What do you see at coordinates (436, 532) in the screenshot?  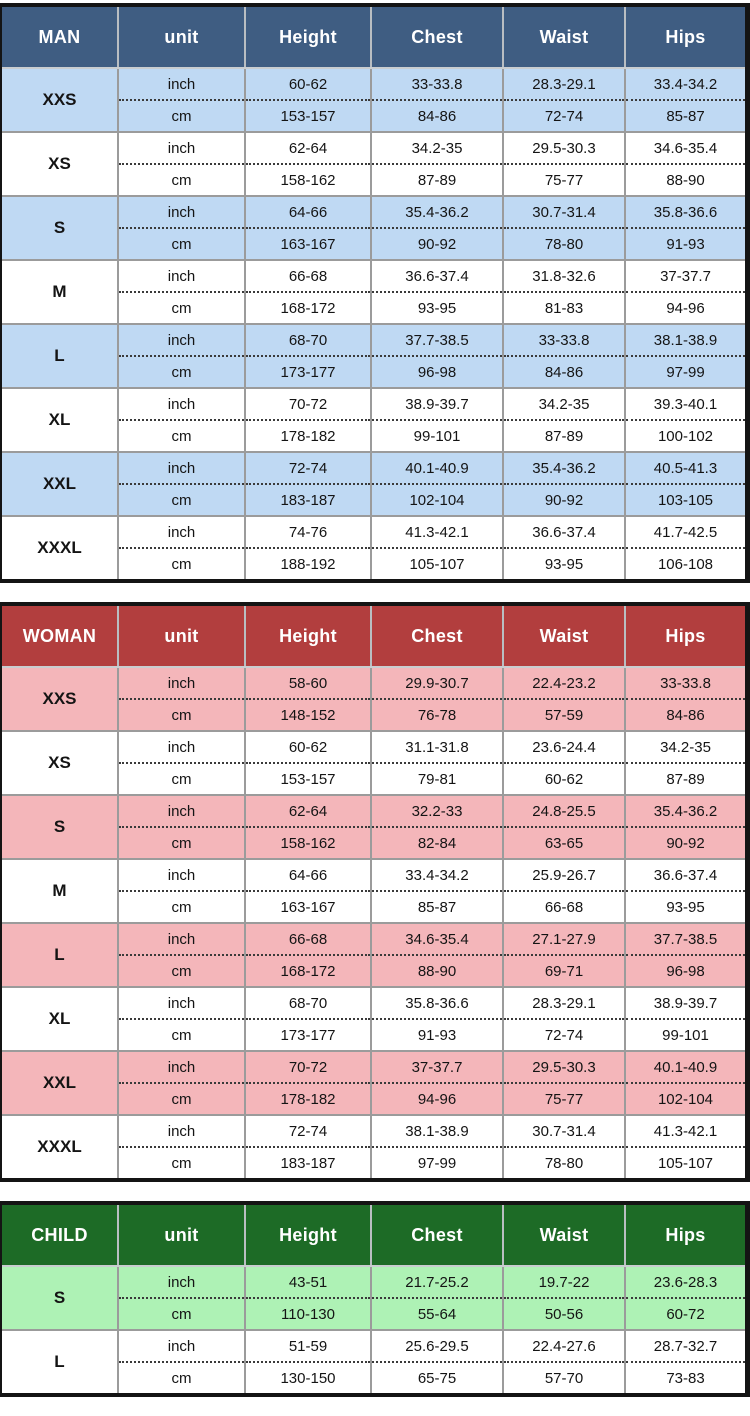 I see `value-cell: 41.3-42.1` at bounding box center [436, 532].